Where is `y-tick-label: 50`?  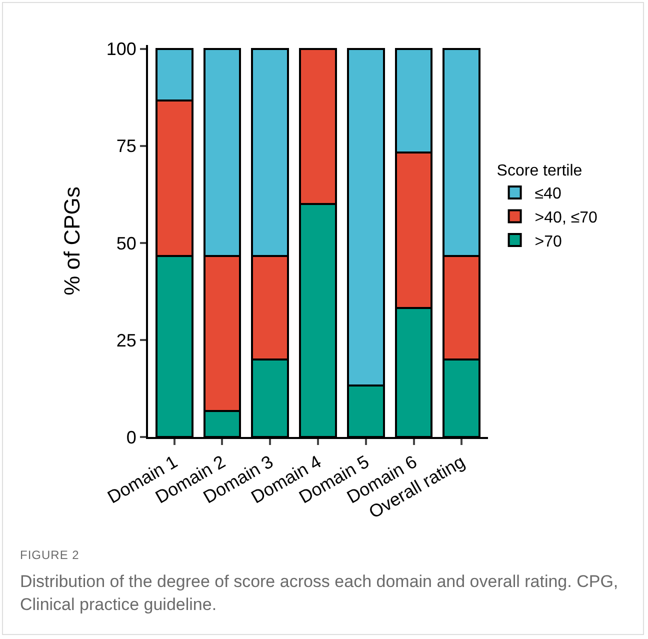 y-tick-label: 50 is located at coordinates (126, 243).